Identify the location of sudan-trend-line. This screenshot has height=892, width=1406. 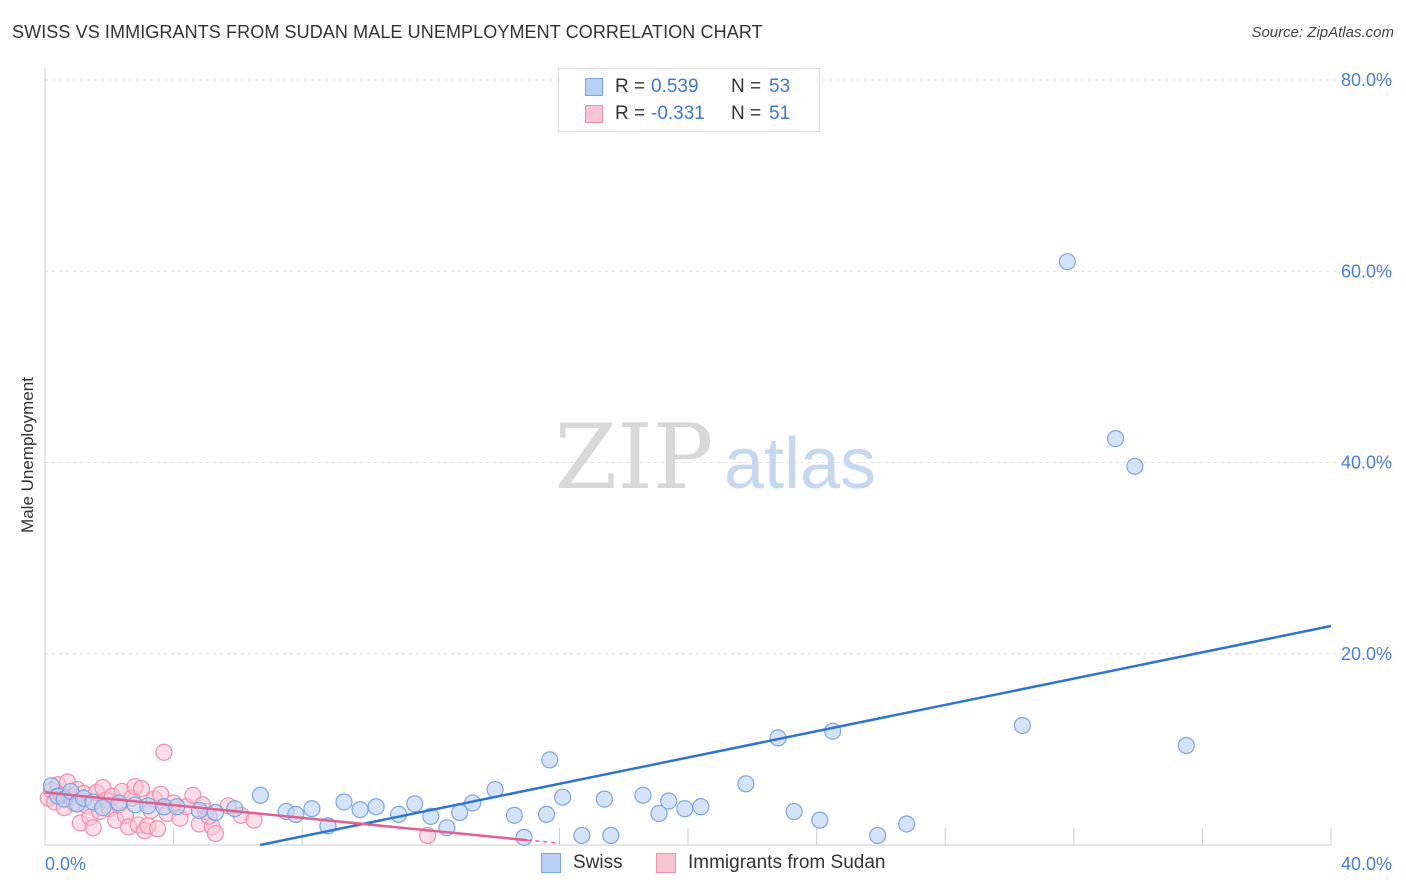
(286, 816).